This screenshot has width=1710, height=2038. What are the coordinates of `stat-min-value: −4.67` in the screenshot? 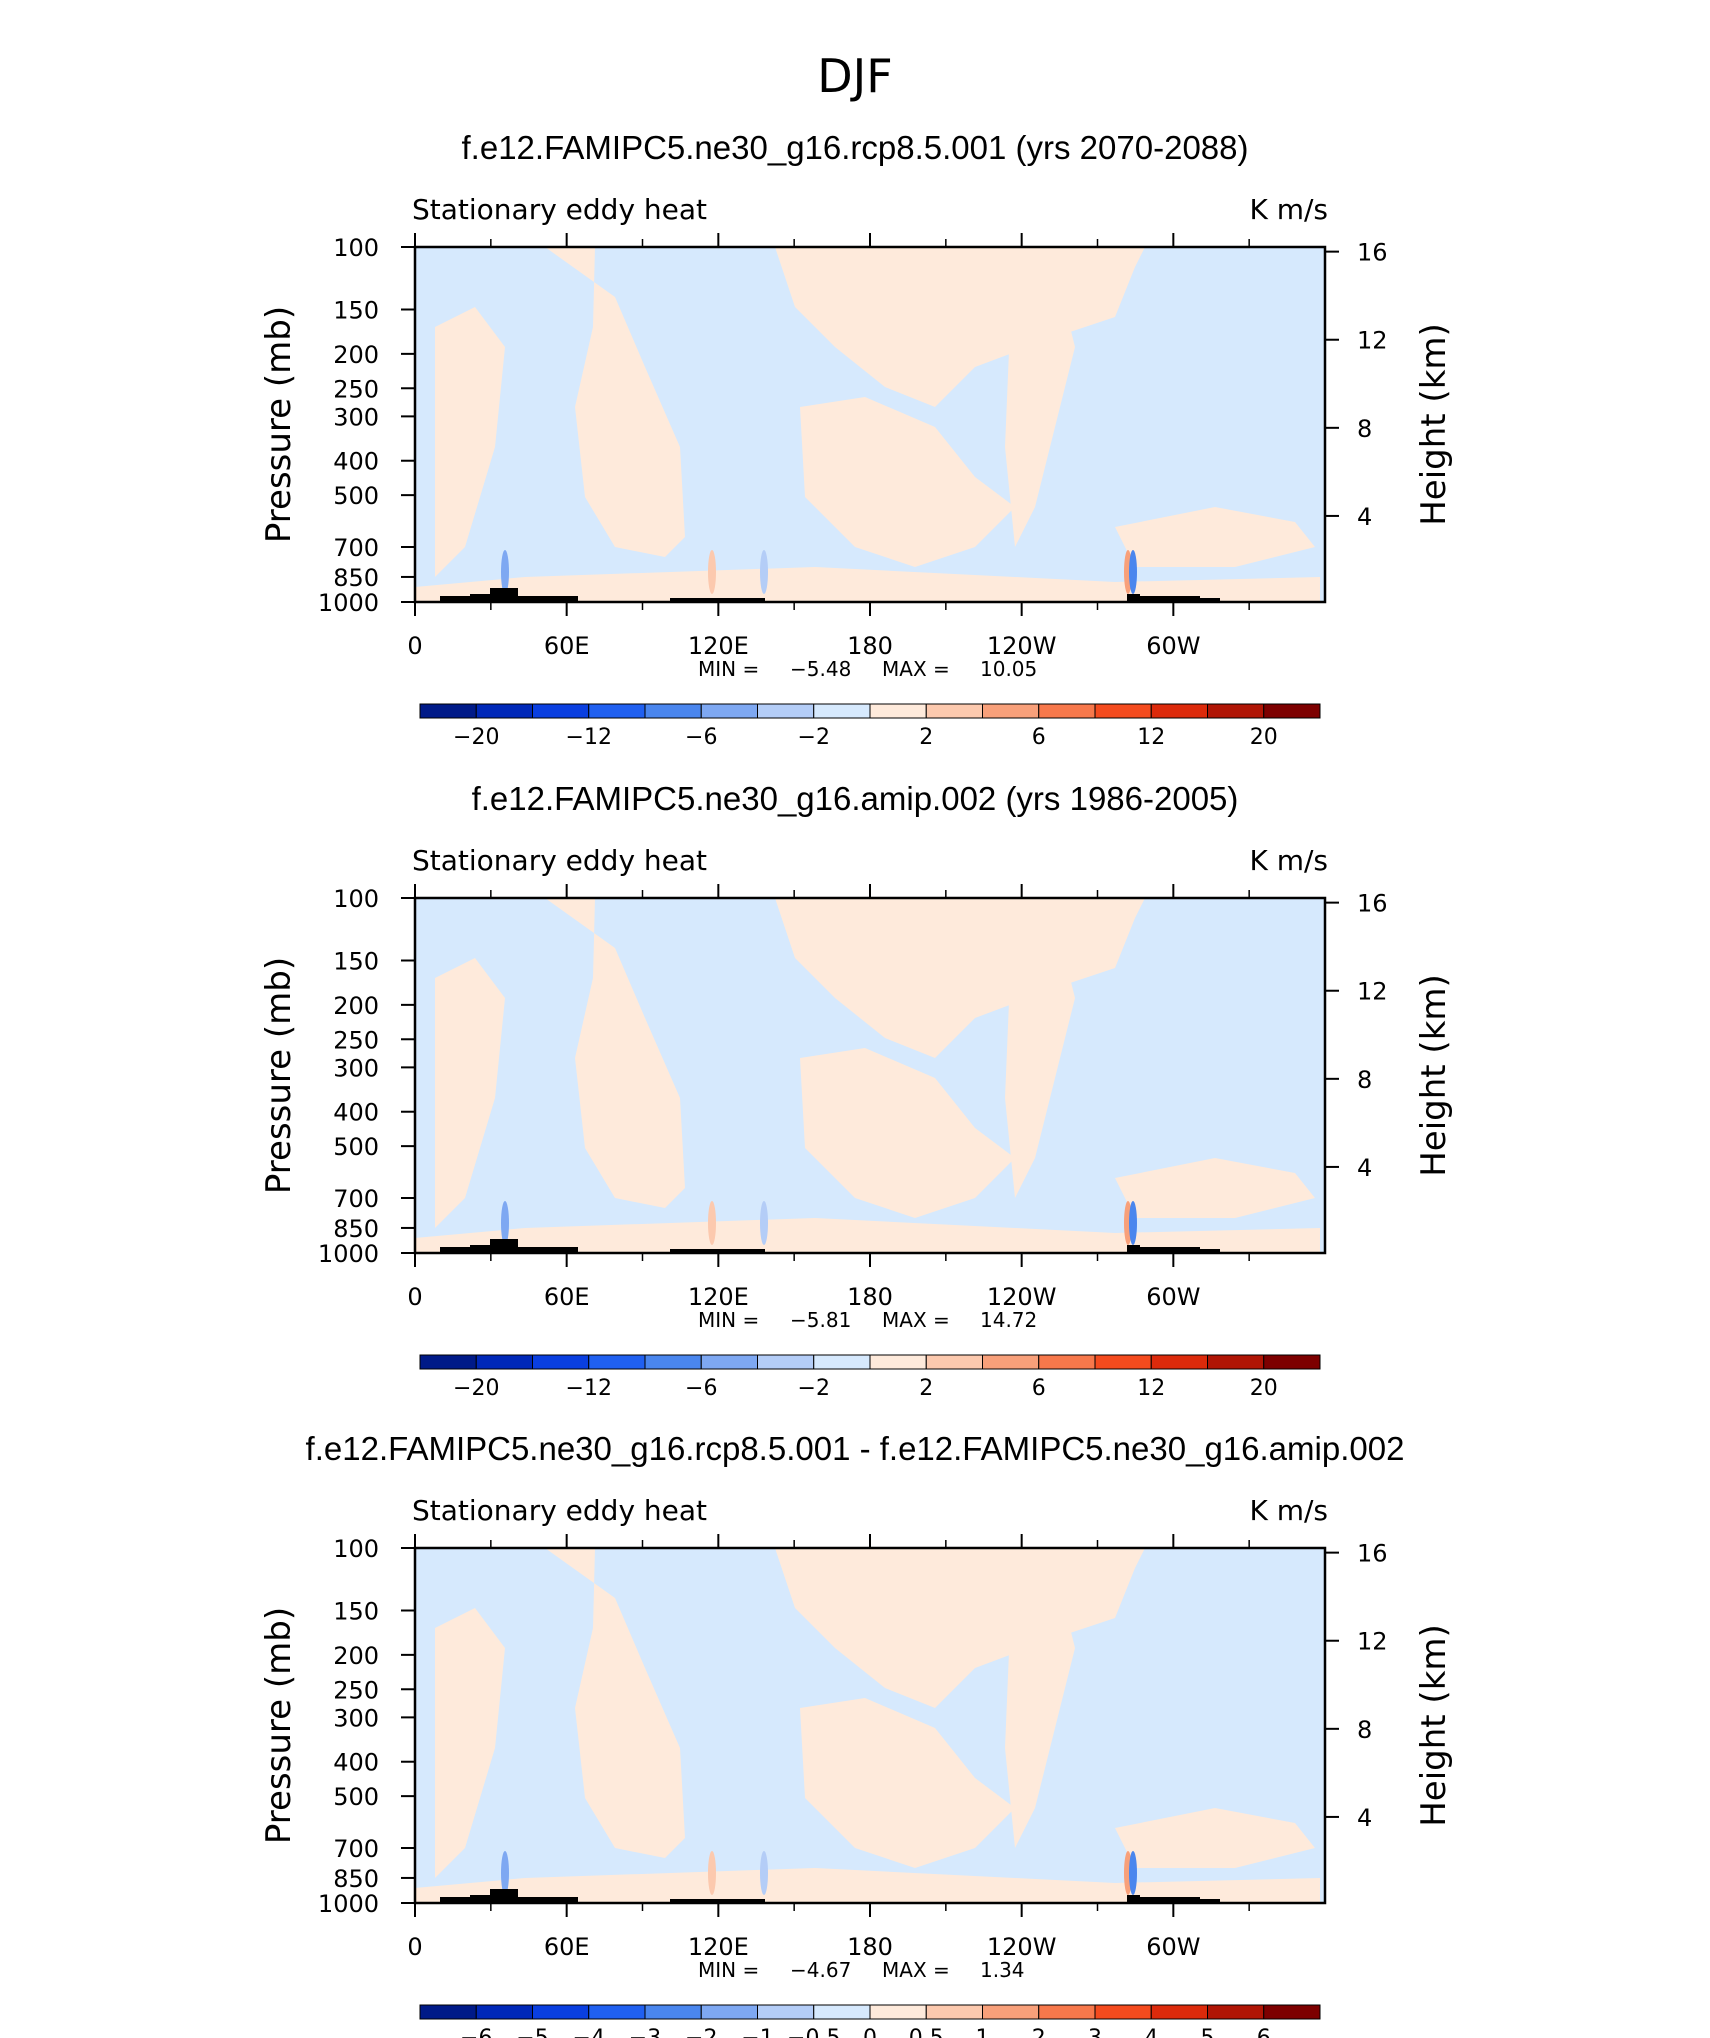 It's located at (820, 1970).